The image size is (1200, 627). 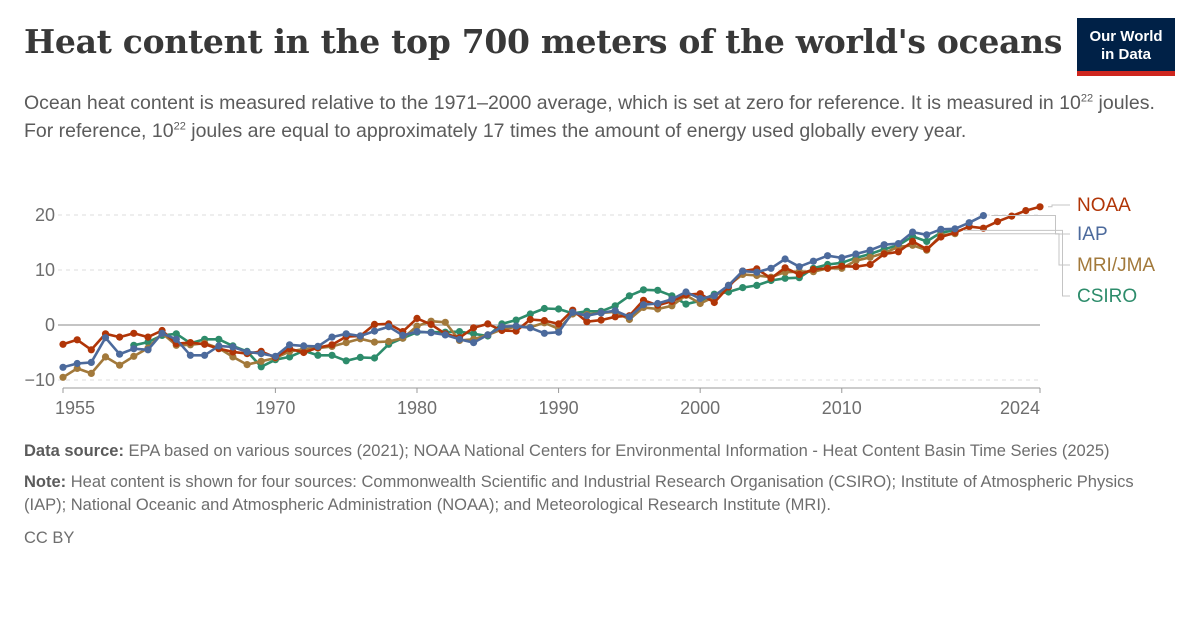 What do you see at coordinates (1126, 47) in the screenshot?
I see `owid-logo: Our World in Data` at bounding box center [1126, 47].